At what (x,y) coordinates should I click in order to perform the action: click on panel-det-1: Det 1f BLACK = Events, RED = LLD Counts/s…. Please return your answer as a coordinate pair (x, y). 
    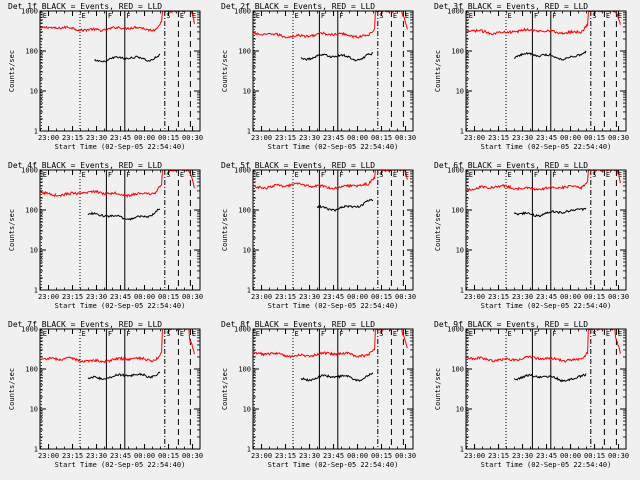
    Looking at the image, I should click on (105, 76).